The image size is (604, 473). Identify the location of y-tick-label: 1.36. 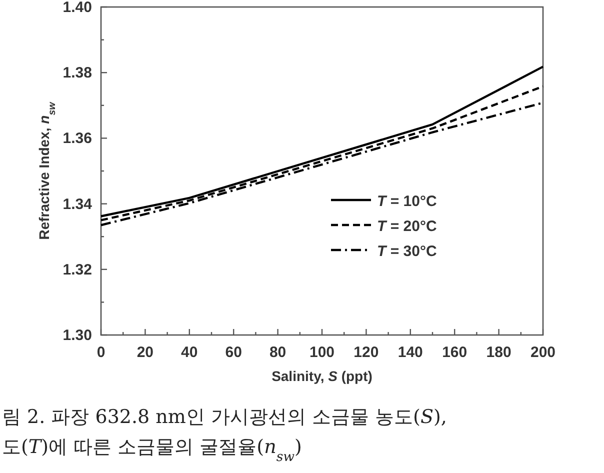
(77, 139).